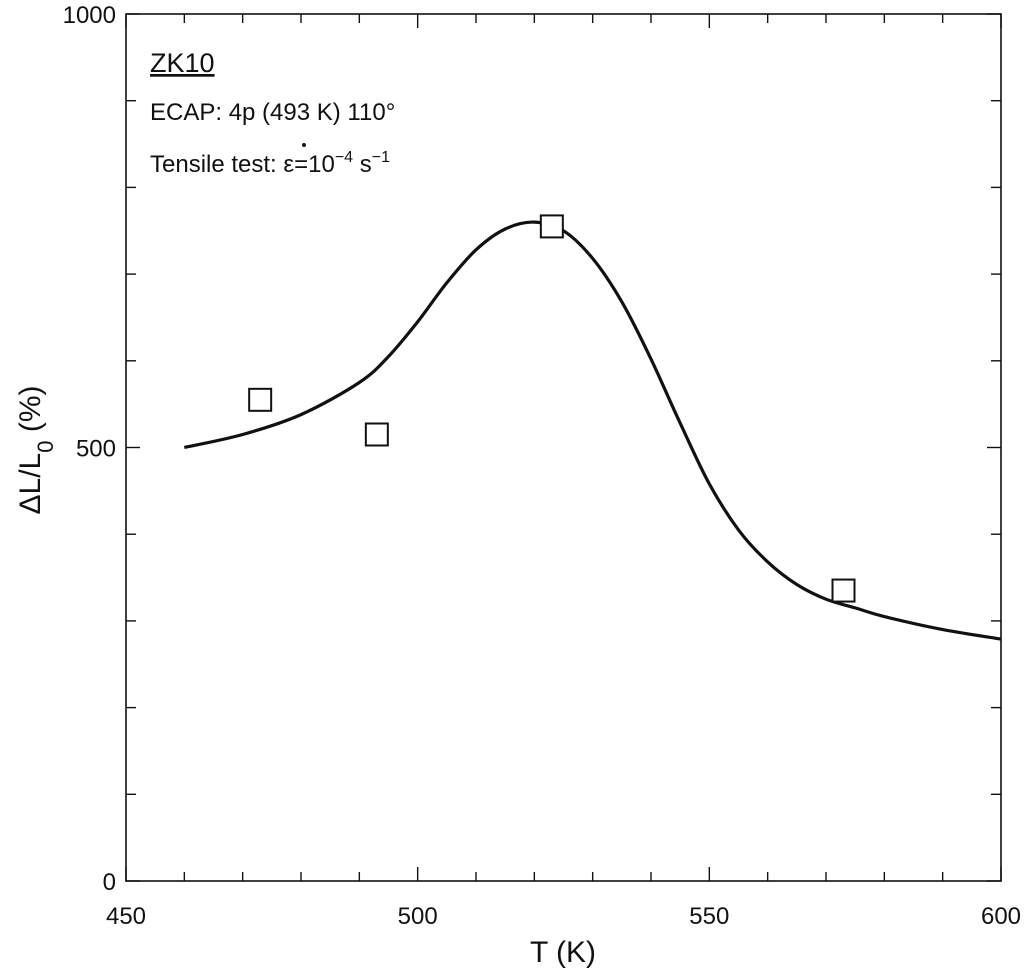 This screenshot has width=1024, height=971. I want to click on x-axis-title: T (K), so click(563, 952).